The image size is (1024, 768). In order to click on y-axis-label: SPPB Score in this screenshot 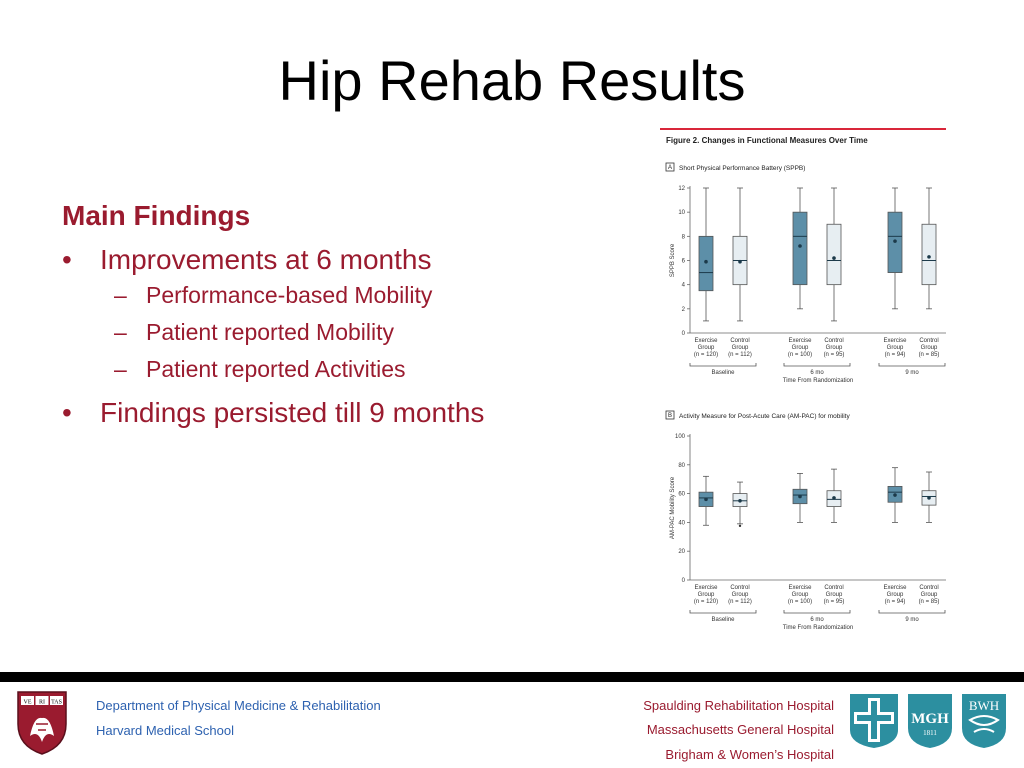, I will do `click(673, 260)`.